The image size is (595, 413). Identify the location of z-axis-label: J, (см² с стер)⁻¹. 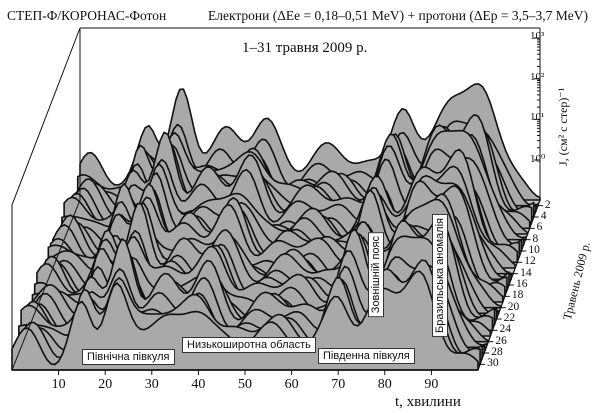
(563, 126).